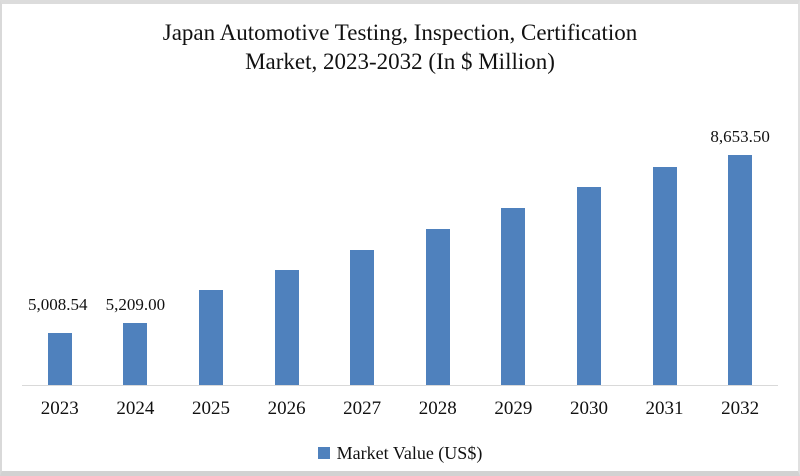 The width and height of the screenshot is (800, 476). I want to click on bar-2026, so click(286, 327).